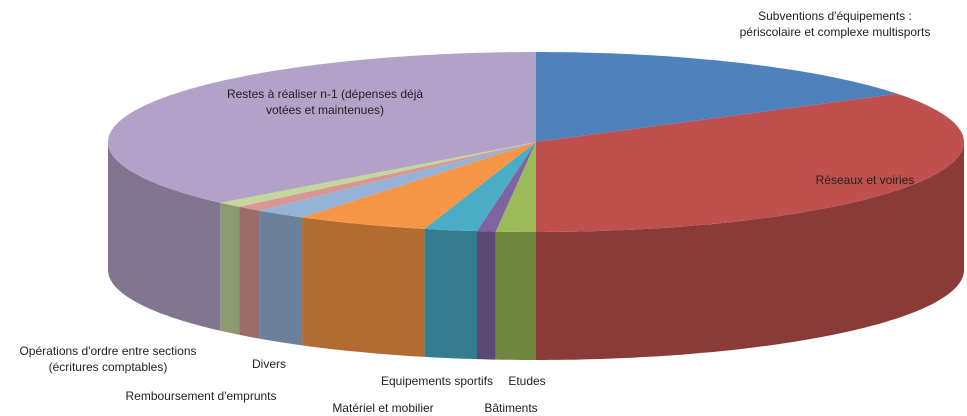 The image size is (967, 416). What do you see at coordinates (201, 396) in the screenshot?
I see `slice-label: Remboursement d'emprunts` at bounding box center [201, 396].